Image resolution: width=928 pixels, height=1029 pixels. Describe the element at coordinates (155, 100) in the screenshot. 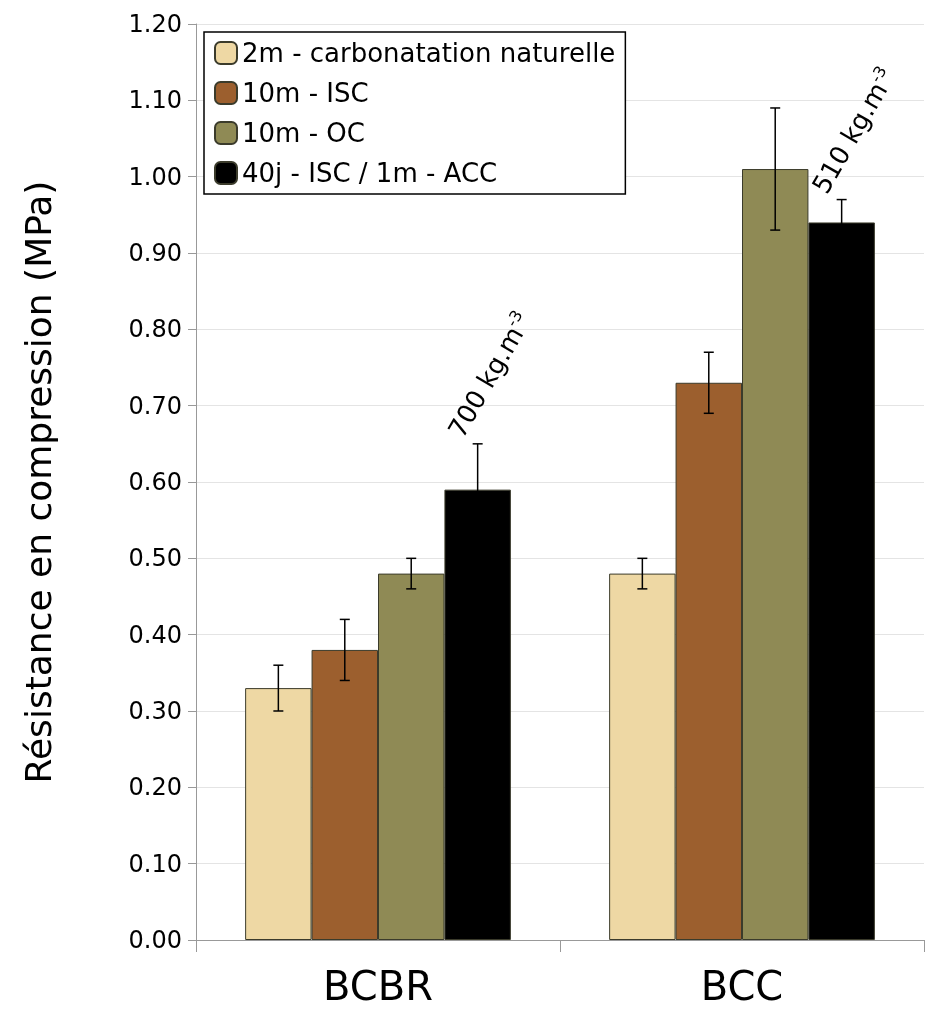

I see `y-tick-label: 1.10` at that location.